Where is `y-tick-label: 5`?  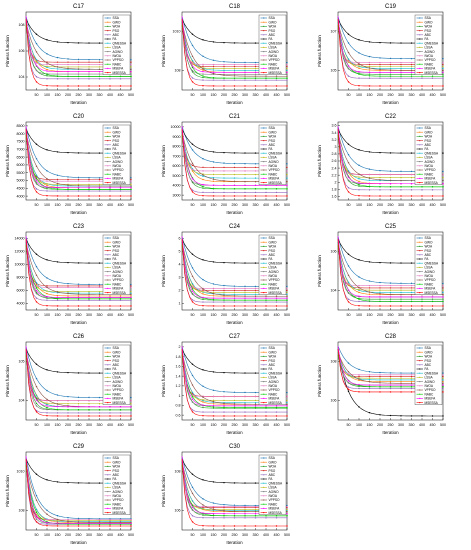 y-tick-label: 5 is located at coordinates (180, 252).